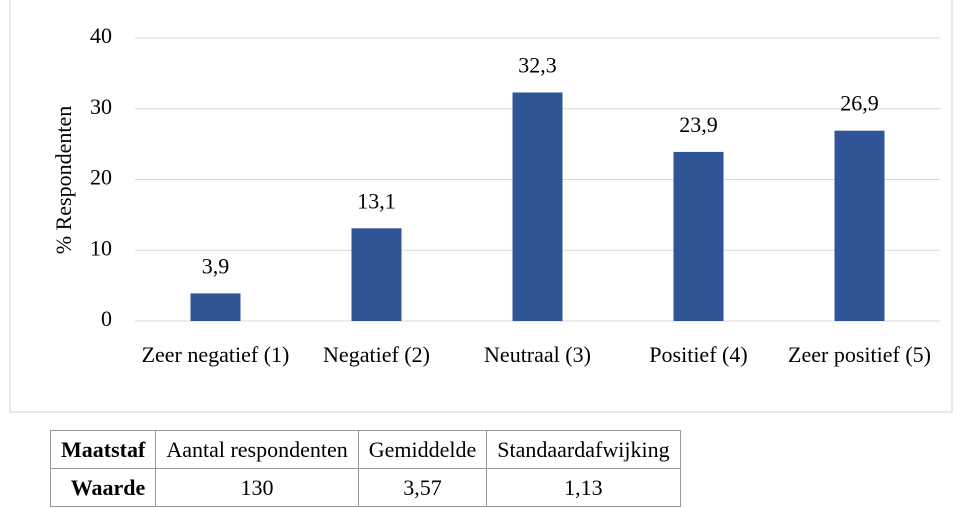  What do you see at coordinates (63, 180) in the screenshot?
I see `y-axis-label: % Respondenten` at bounding box center [63, 180].